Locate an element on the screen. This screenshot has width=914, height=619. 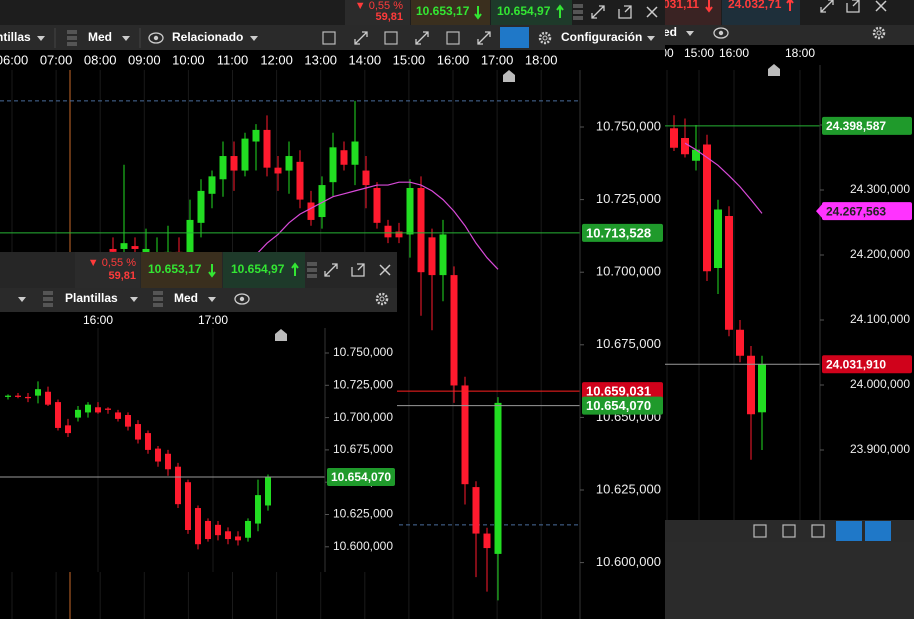
marker-label: 10.659,031 is located at coordinates (618, 391).